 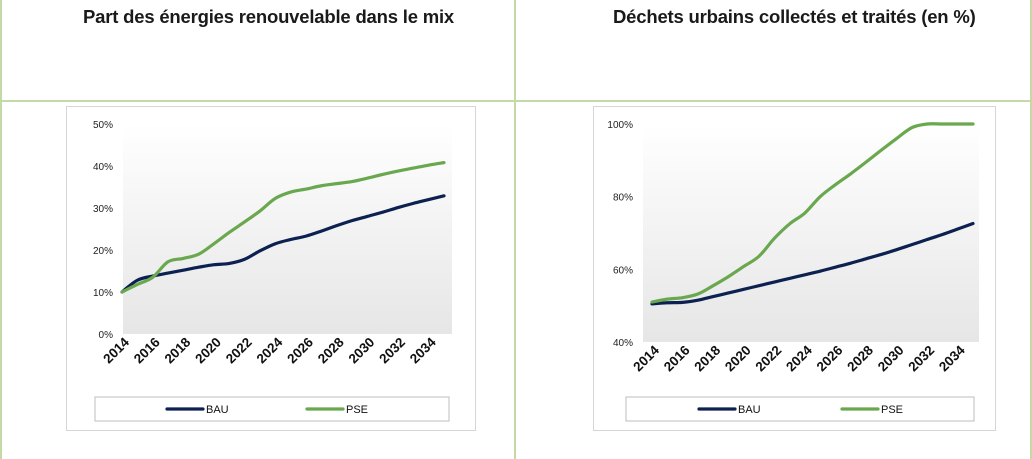 I want to click on y-tick-label: 100%, so click(x=620, y=125).